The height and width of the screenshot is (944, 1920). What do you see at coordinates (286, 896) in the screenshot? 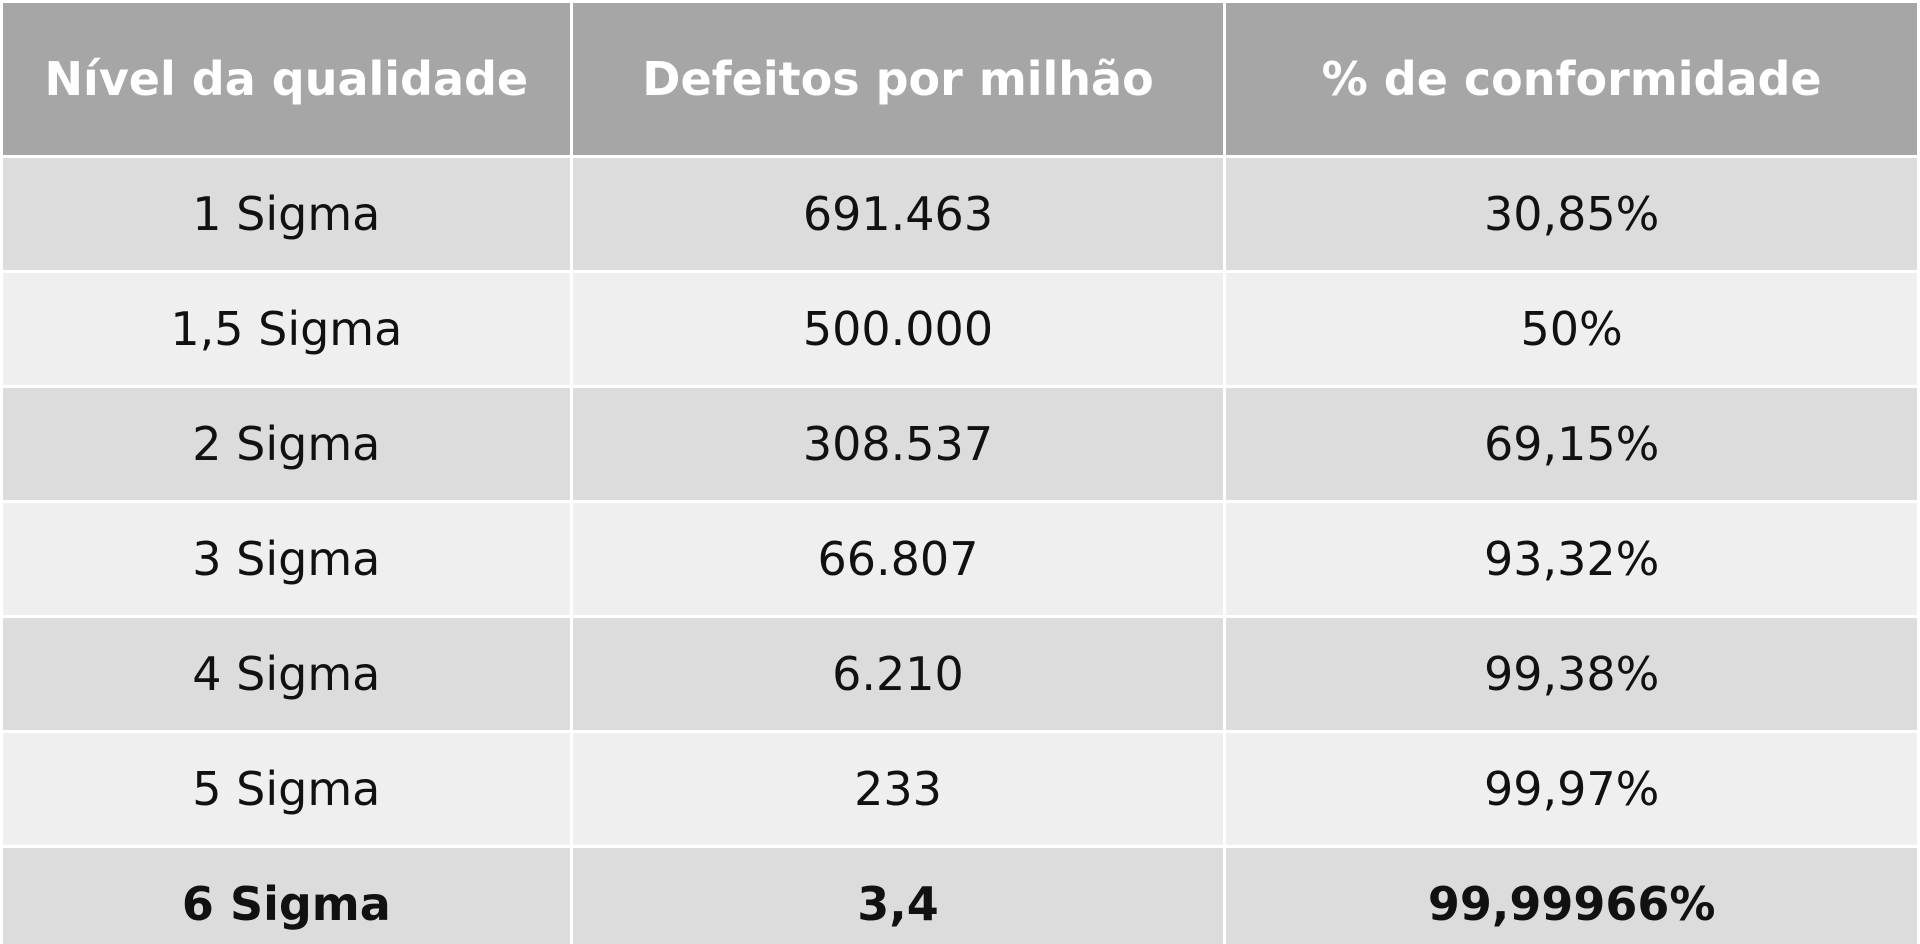
I see `table-cell: 6 Sigma` at bounding box center [286, 896].